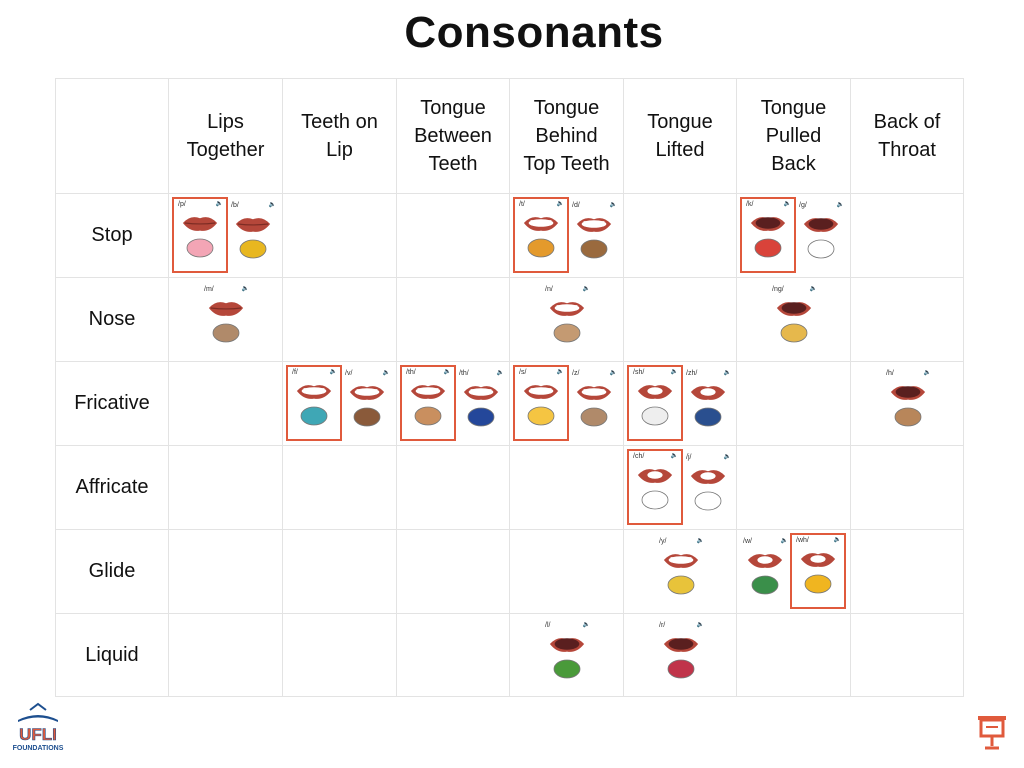  What do you see at coordinates (594, 236) in the screenshot?
I see `sound-card-dog: /d/ 🔈` at bounding box center [594, 236].